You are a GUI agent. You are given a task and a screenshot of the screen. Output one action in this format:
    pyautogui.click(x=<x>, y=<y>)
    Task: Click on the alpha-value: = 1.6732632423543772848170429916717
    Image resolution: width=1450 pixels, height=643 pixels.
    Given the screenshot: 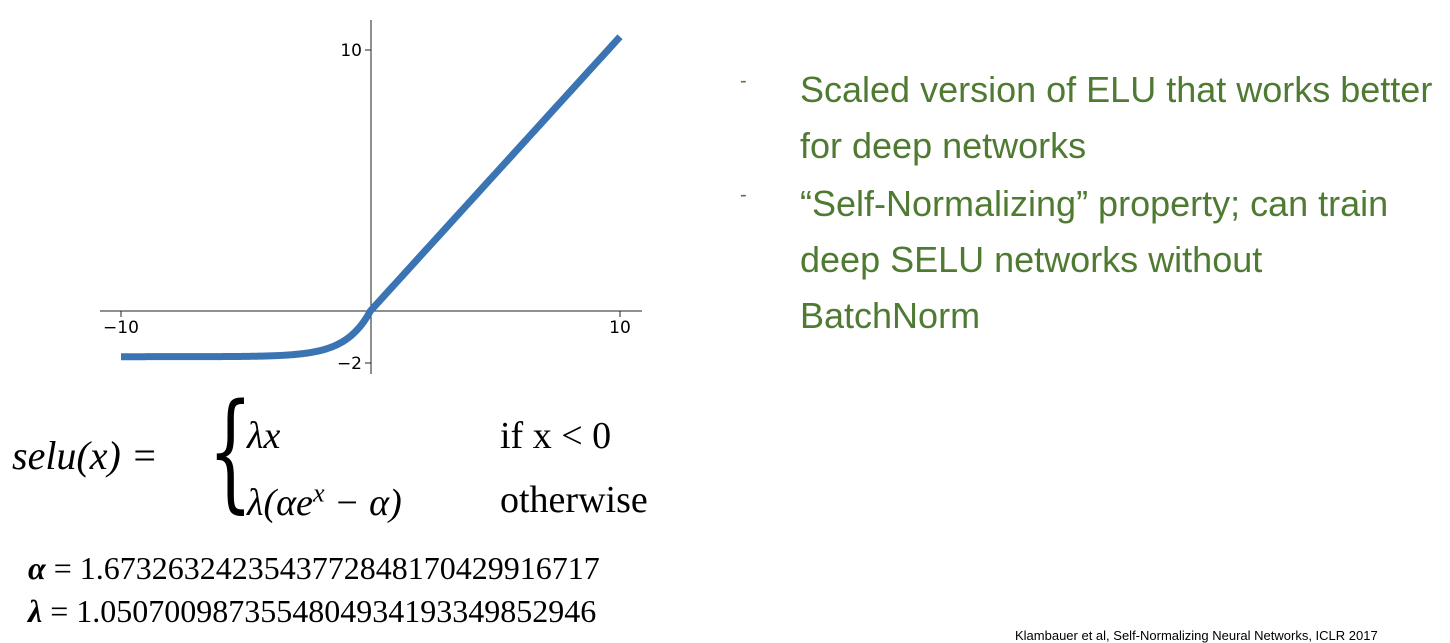 What is the action you would take?
    pyautogui.click(x=322, y=568)
    